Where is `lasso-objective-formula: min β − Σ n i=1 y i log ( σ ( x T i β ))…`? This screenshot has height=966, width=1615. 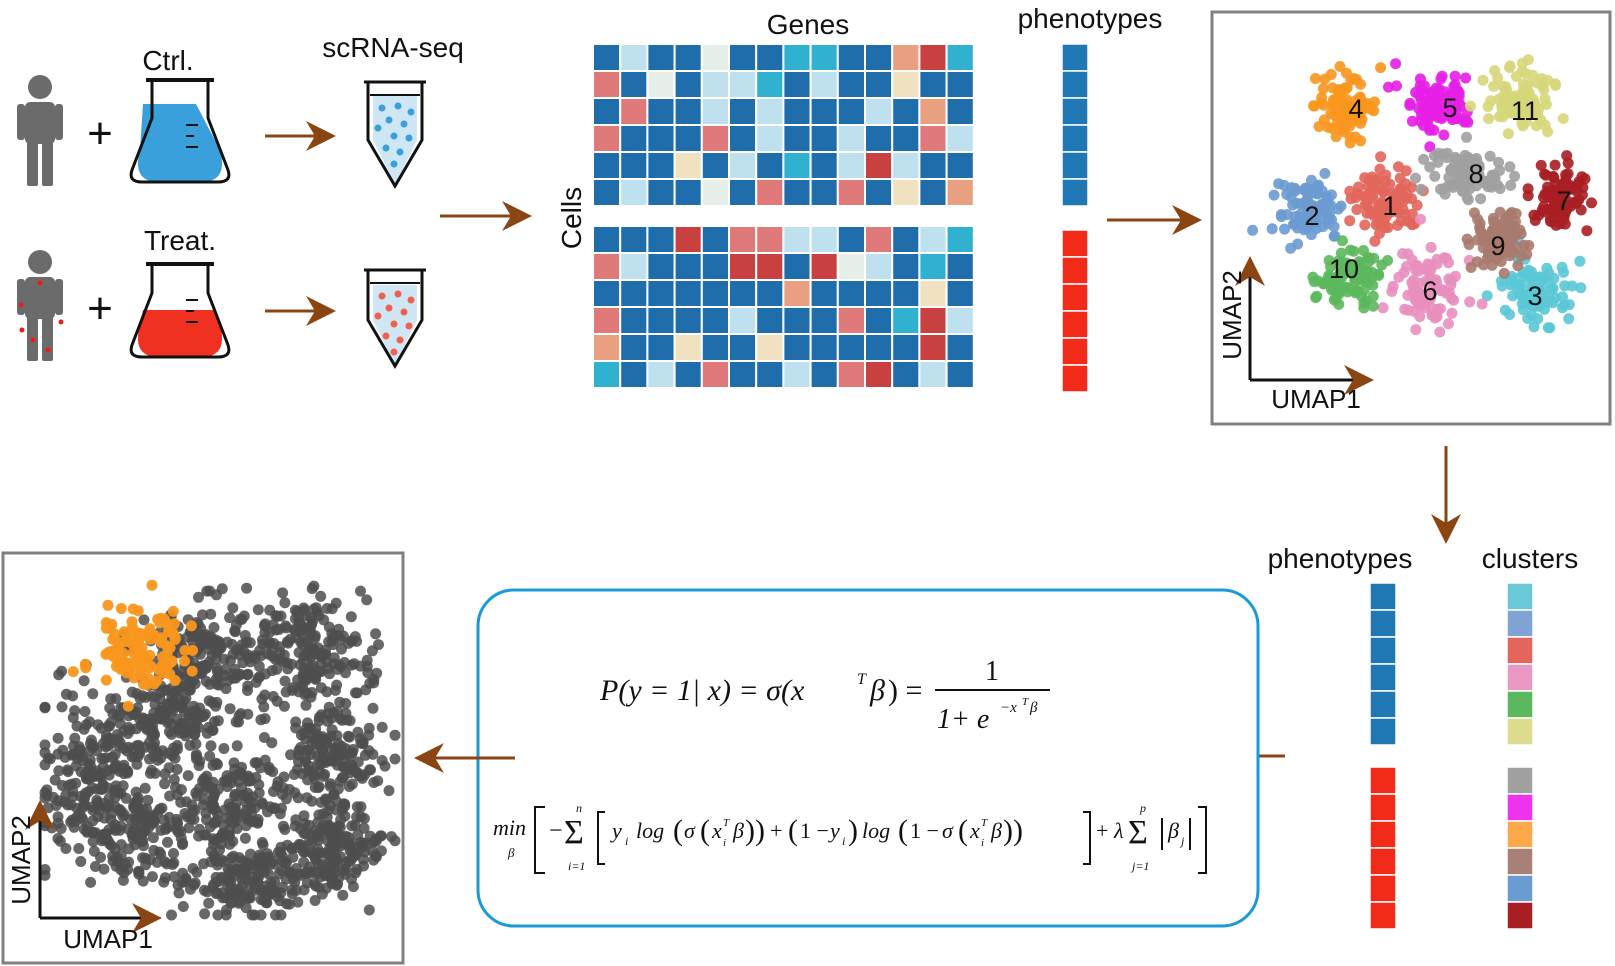
lasso-objective-formula: min β − Σ n i=1 y i log ( σ ( x T i β ))… is located at coordinates (850, 837).